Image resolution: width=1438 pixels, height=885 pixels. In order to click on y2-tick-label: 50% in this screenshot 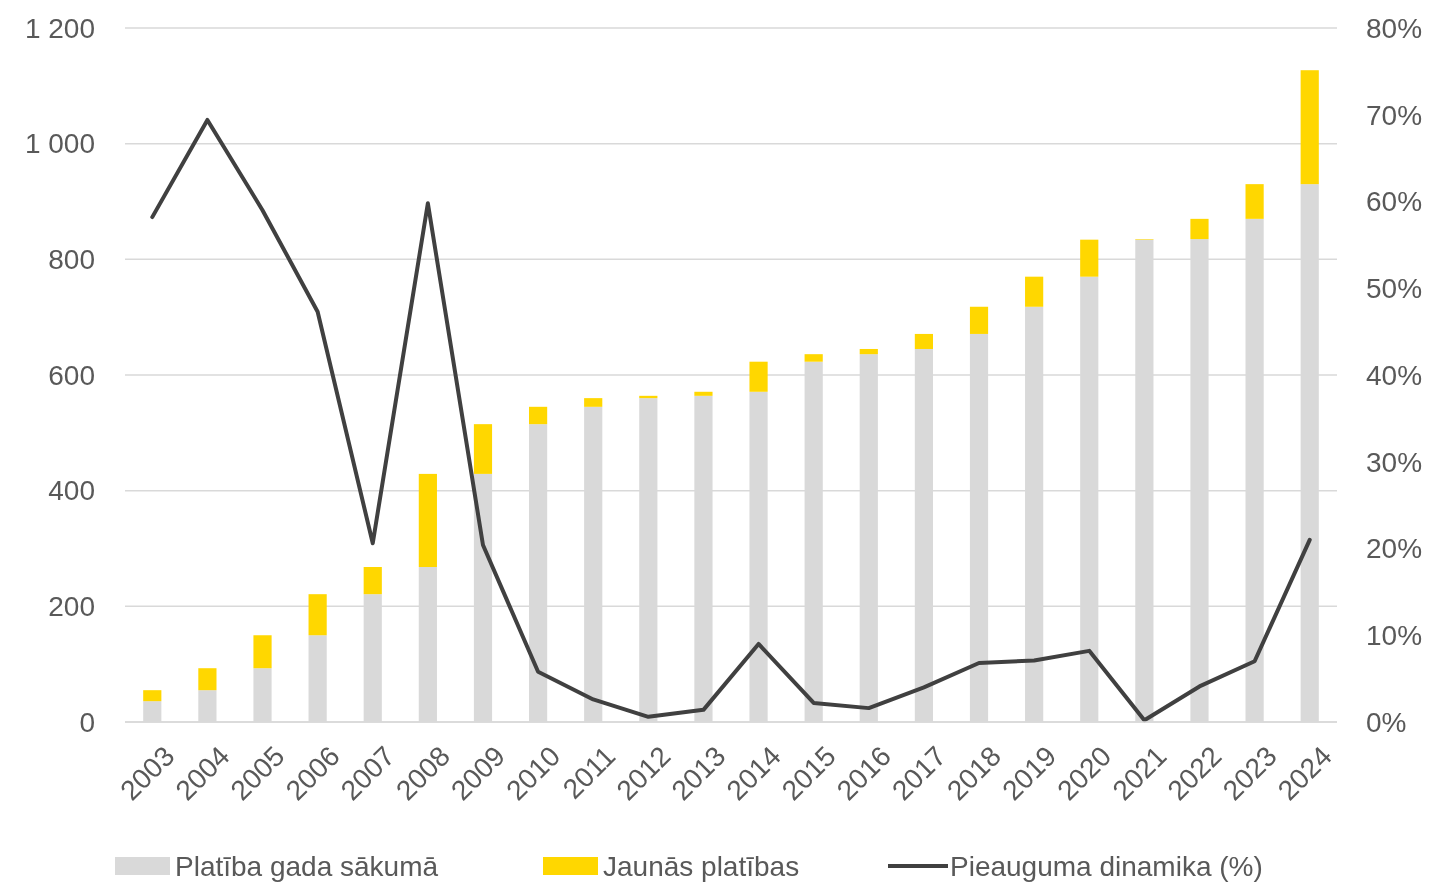, I will do `click(1394, 289)`.